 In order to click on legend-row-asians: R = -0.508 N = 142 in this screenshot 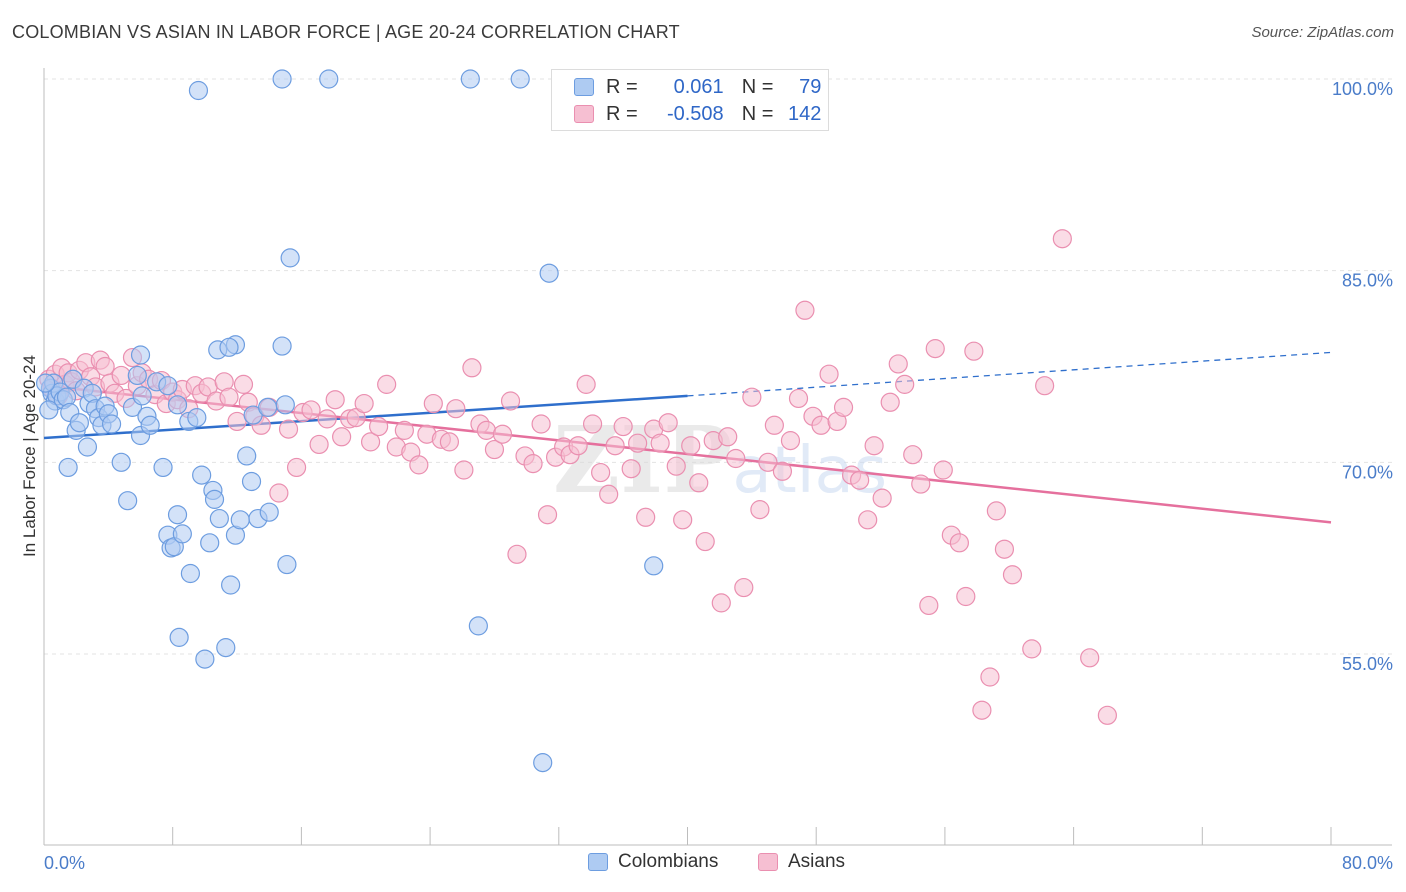, I will do `click(697, 114)`.